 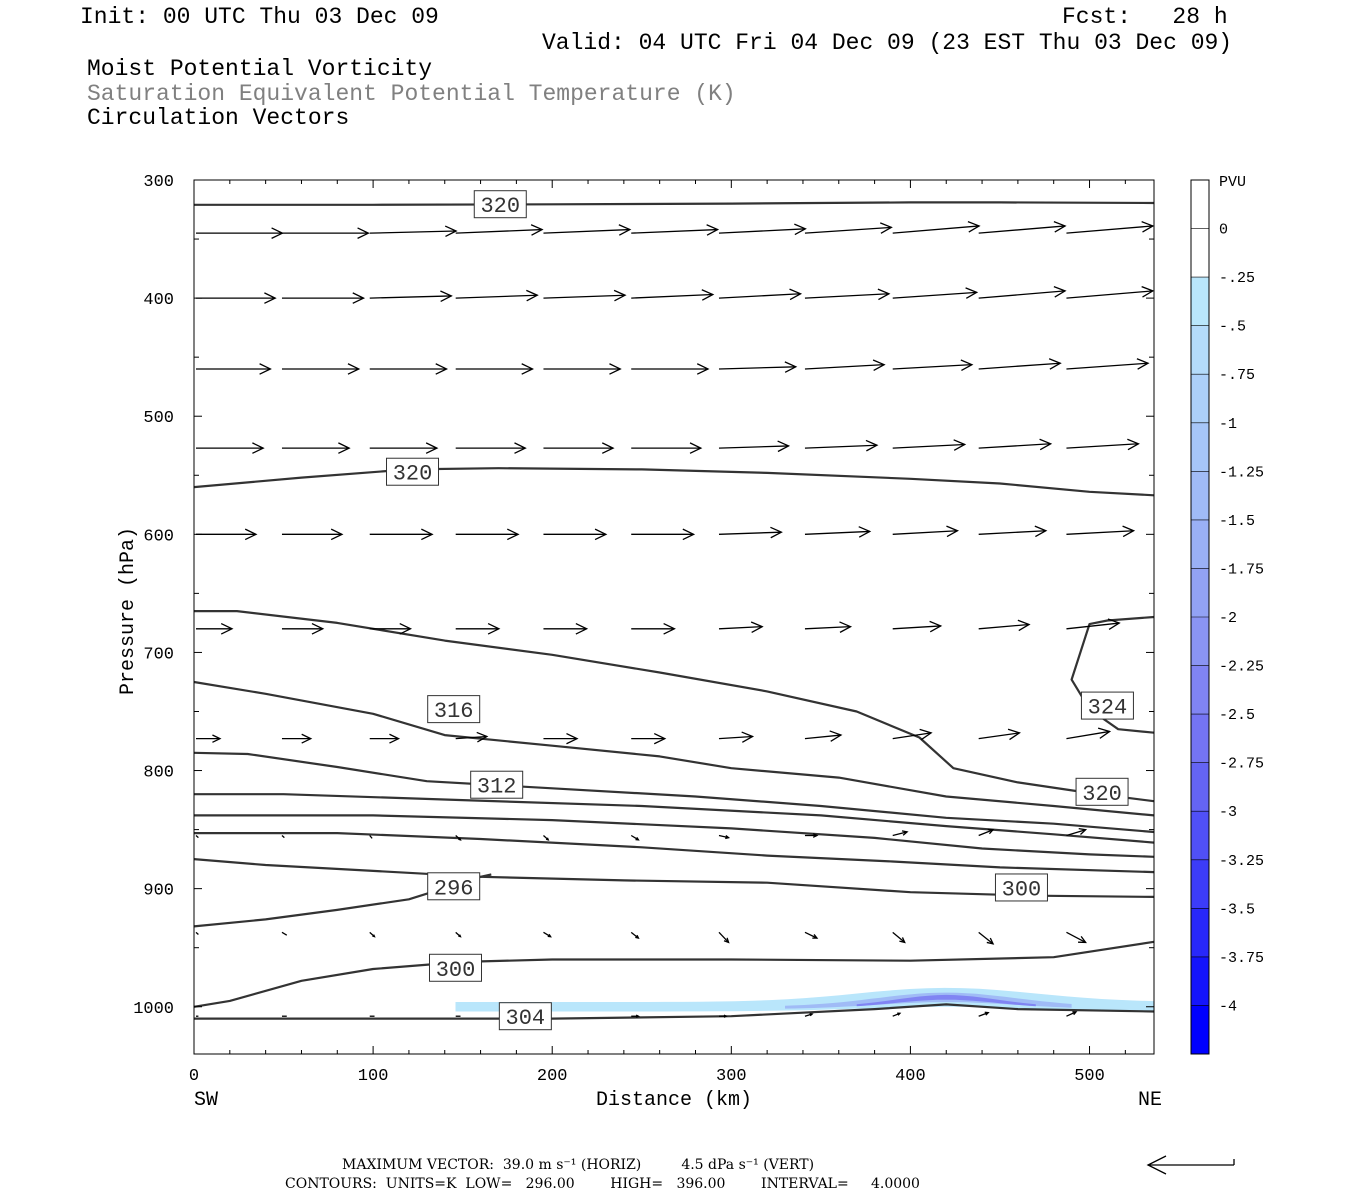 I want to click on x-tick-label: 300, so click(x=731, y=1076).